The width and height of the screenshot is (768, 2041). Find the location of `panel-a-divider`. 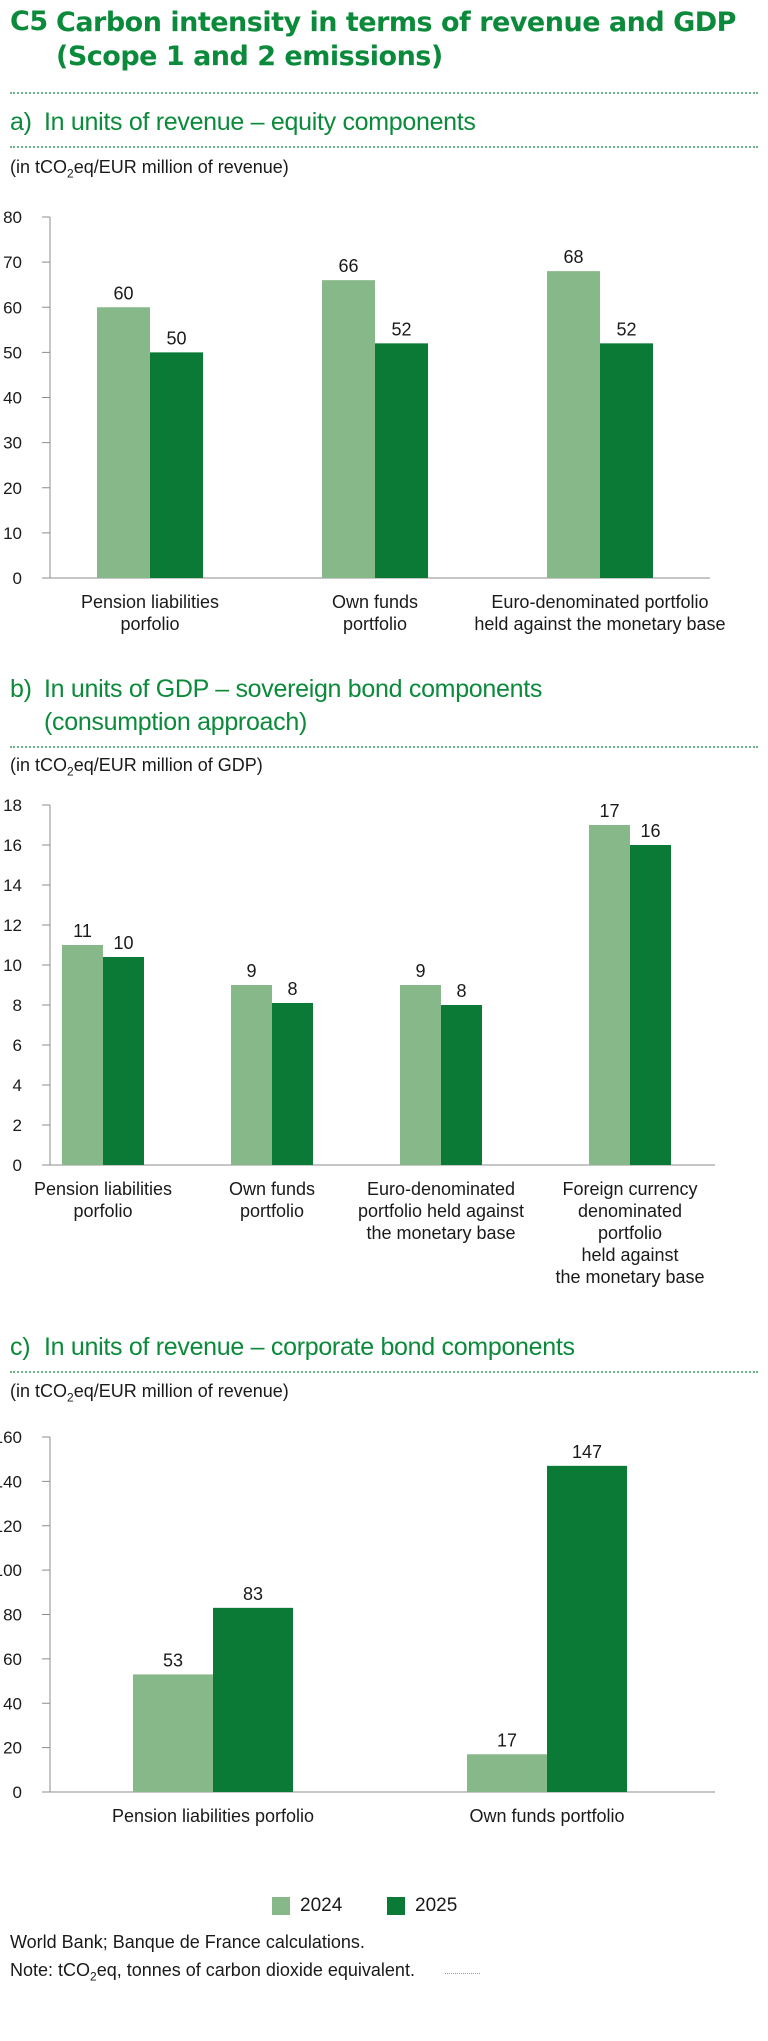

panel-a-divider is located at coordinates (384, 147).